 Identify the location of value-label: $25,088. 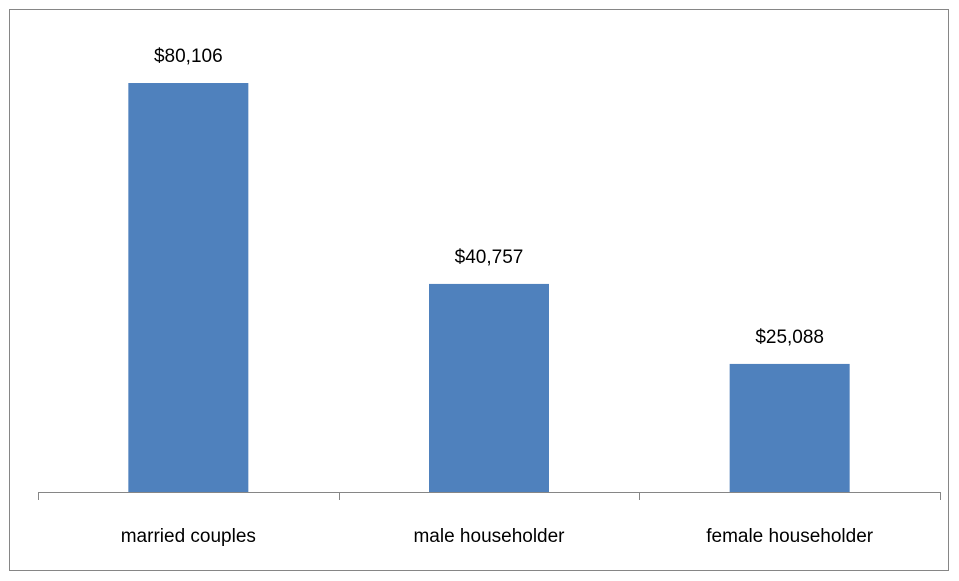
(789, 337).